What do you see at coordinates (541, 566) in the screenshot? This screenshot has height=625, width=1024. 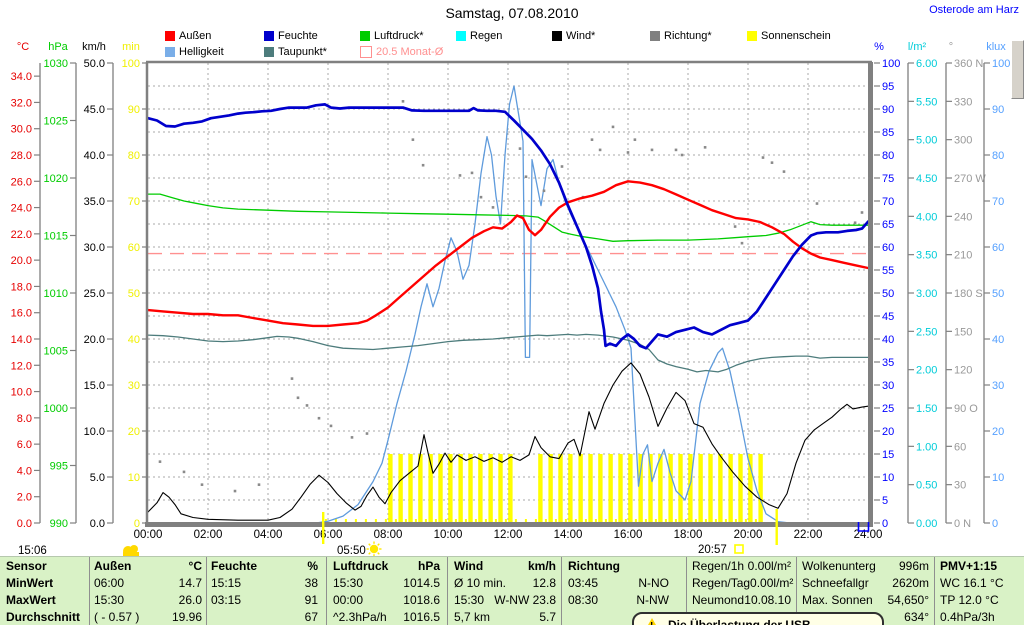 I see `table-cell-value: km/h` at bounding box center [541, 566].